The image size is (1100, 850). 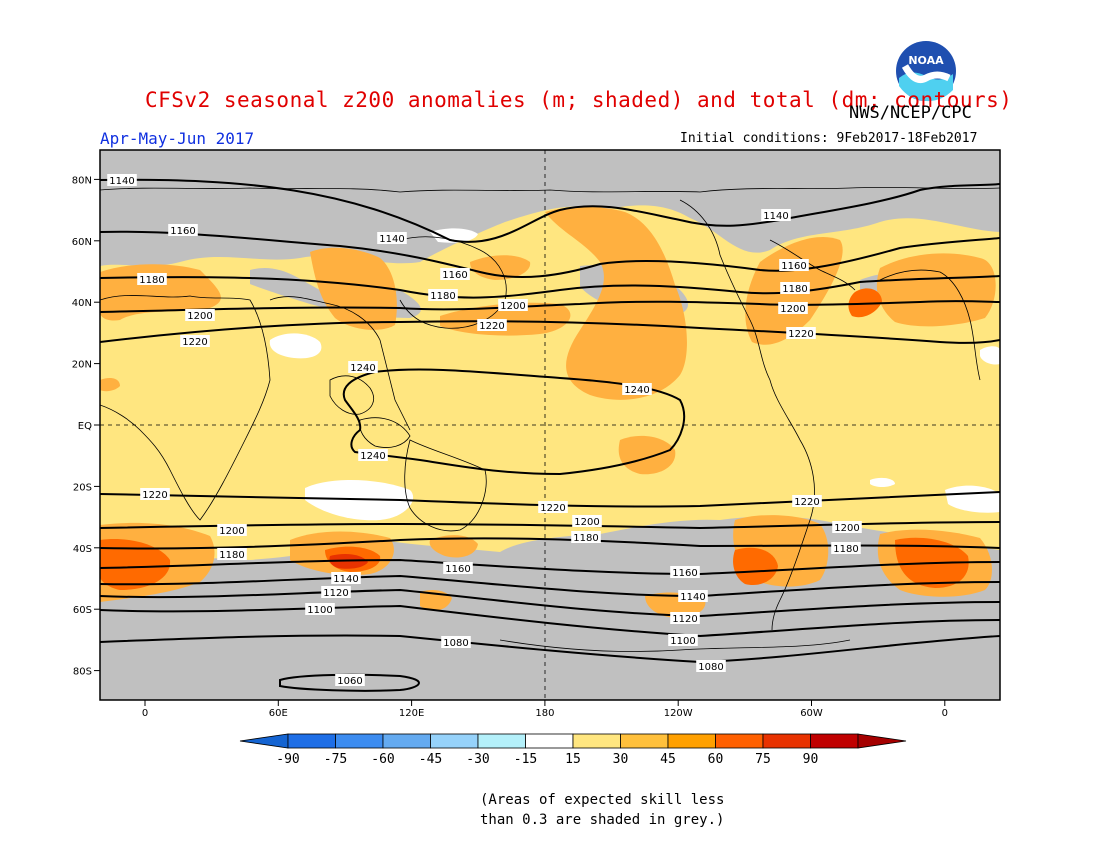 I want to click on colorbar-label: -15, so click(x=525, y=759).